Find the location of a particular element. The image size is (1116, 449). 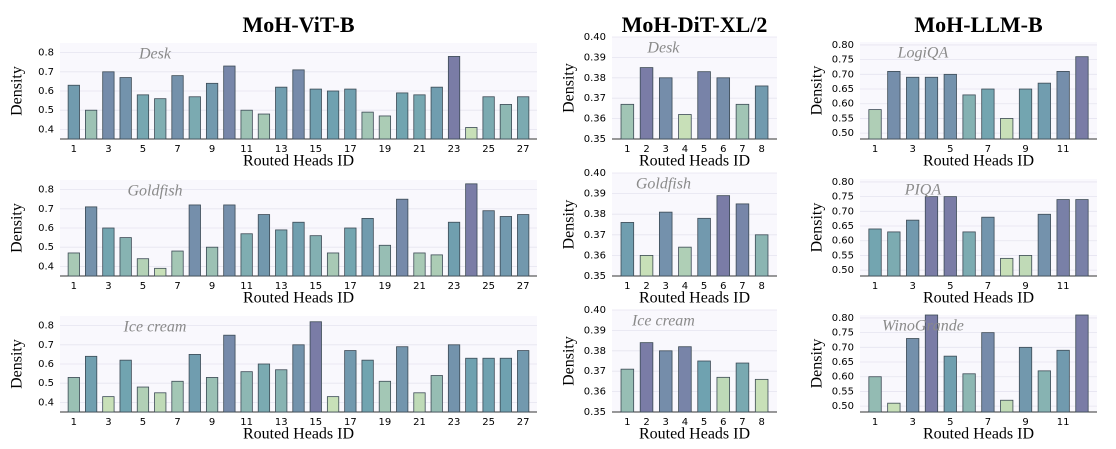

x-tick-label: 13 is located at coordinates (281, 286).